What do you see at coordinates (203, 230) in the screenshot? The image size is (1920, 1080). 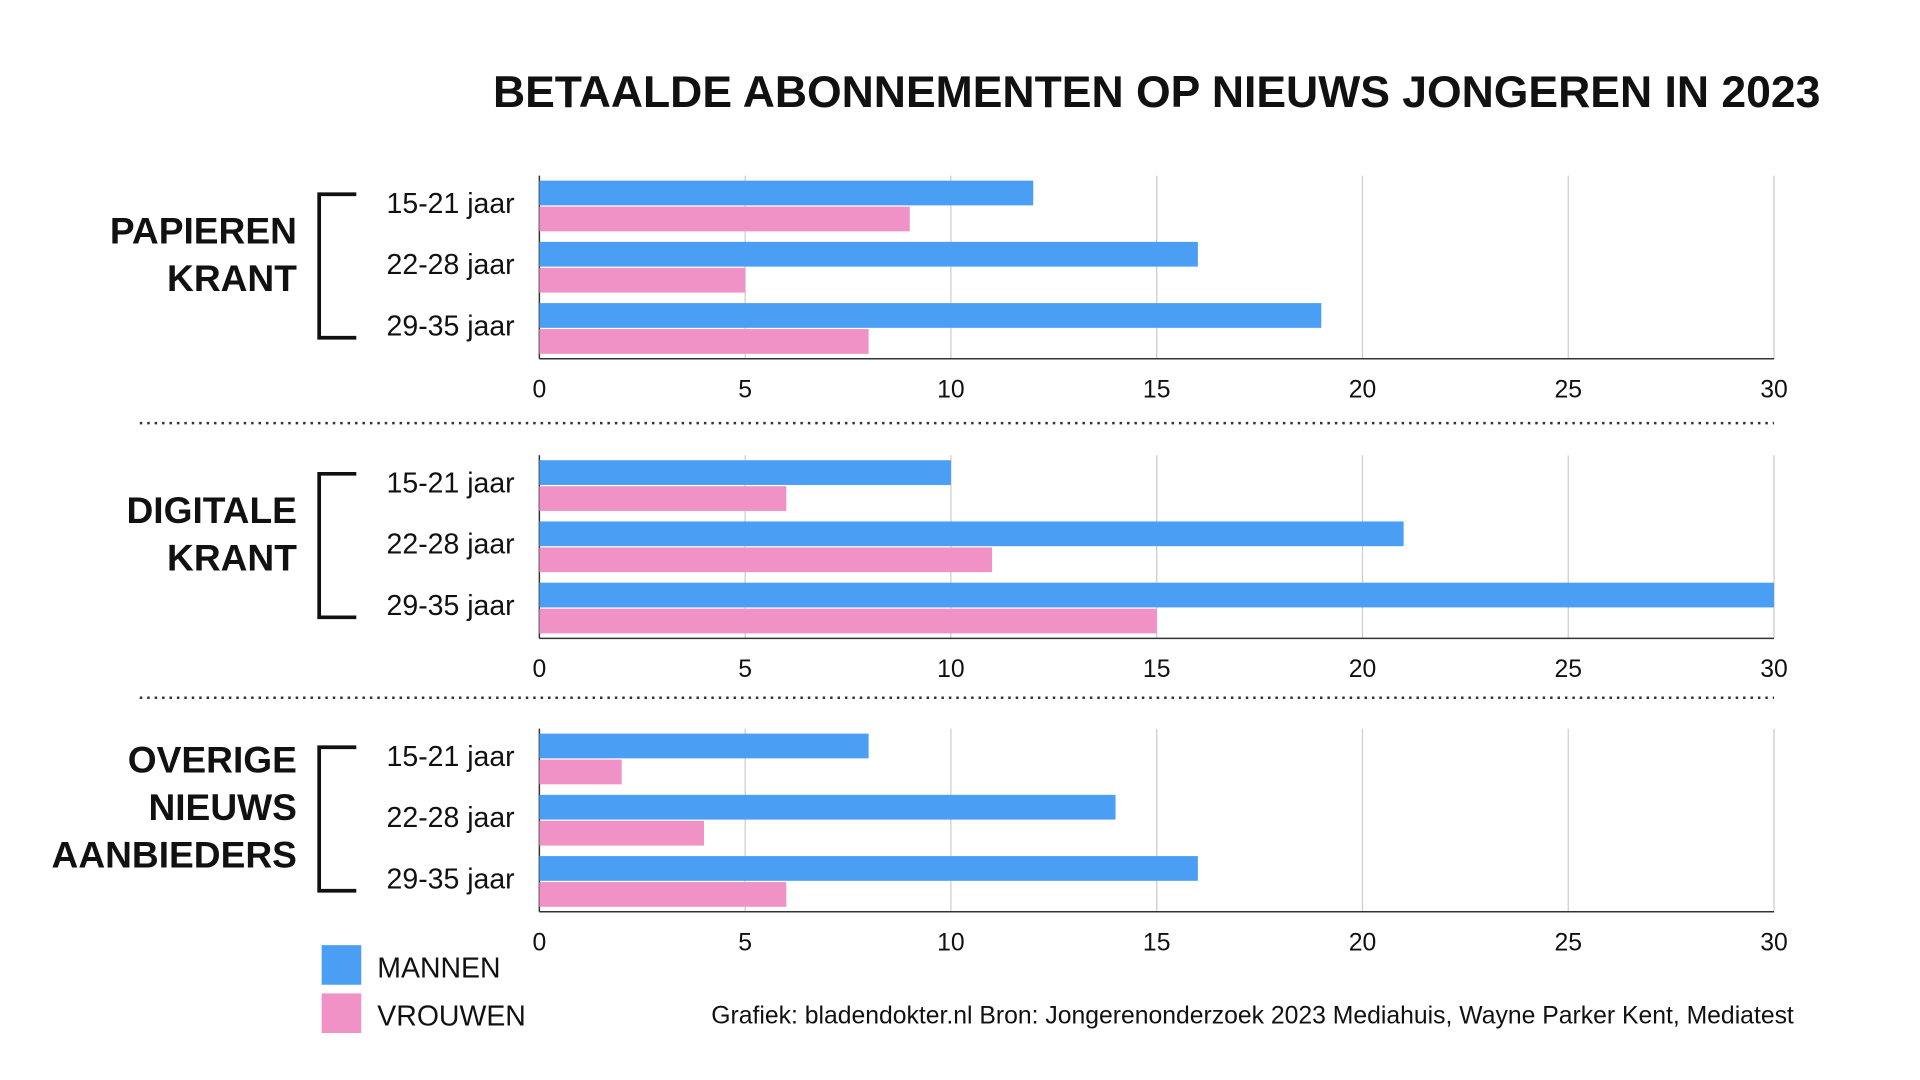 I see `group-label: PAPIEREN` at bounding box center [203, 230].